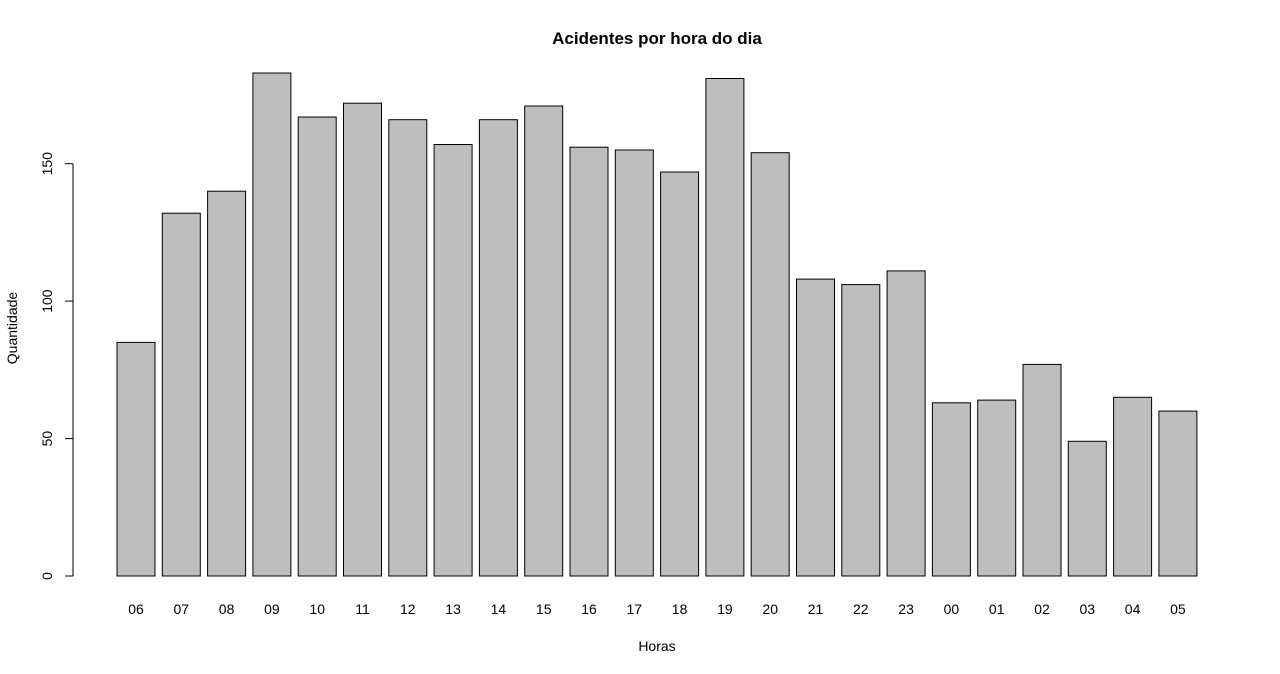 This screenshot has width=1280, height=674. What do you see at coordinates (47, 164) in the screenshot?
I see `y-tick-label: 150` at bounding box center [47, 164].